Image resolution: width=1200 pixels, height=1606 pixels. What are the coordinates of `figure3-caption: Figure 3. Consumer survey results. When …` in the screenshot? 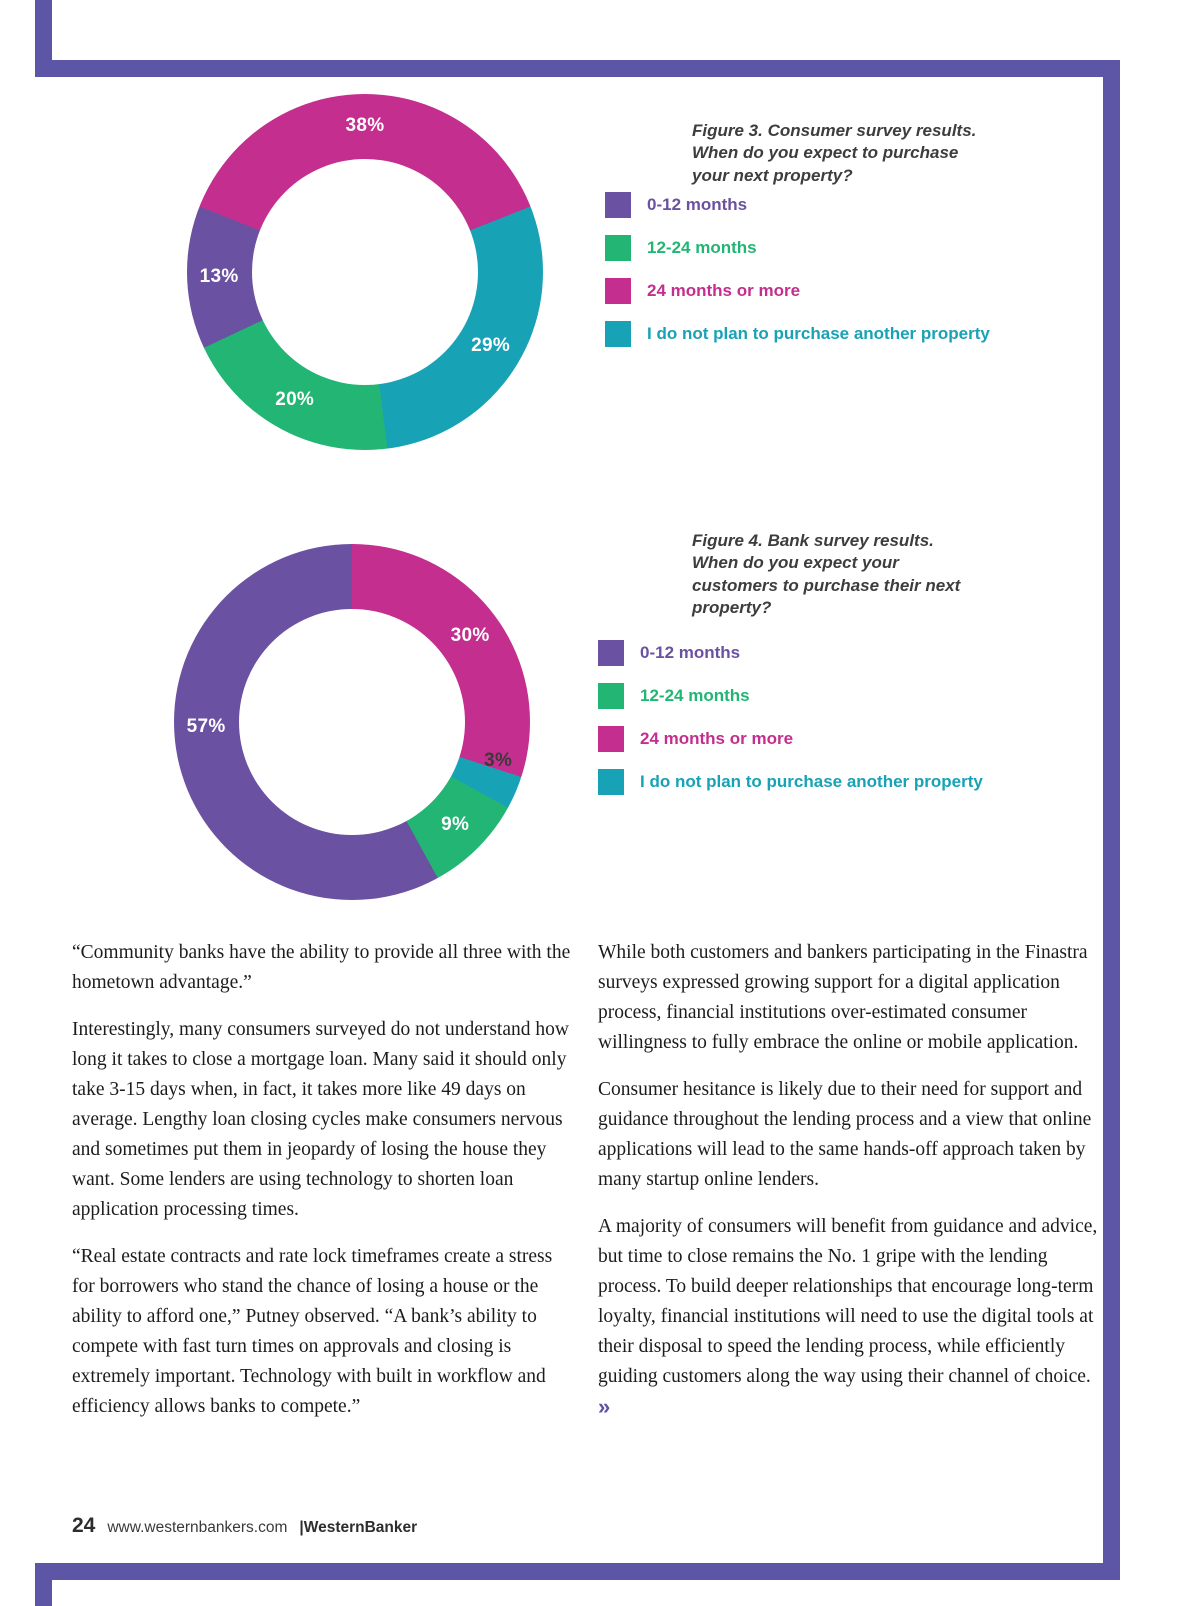 It's located at (834, 153).